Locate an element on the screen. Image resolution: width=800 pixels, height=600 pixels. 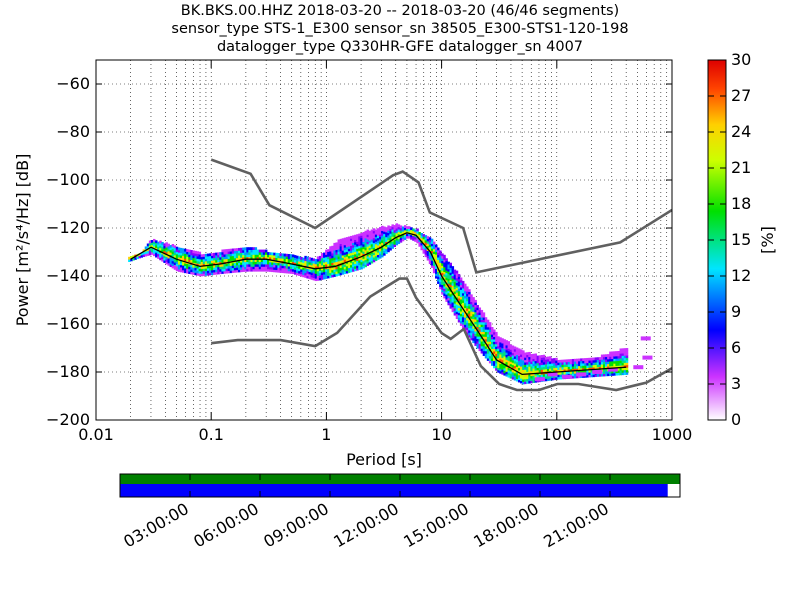
nhnm-line is located at coordinates (441, 216).